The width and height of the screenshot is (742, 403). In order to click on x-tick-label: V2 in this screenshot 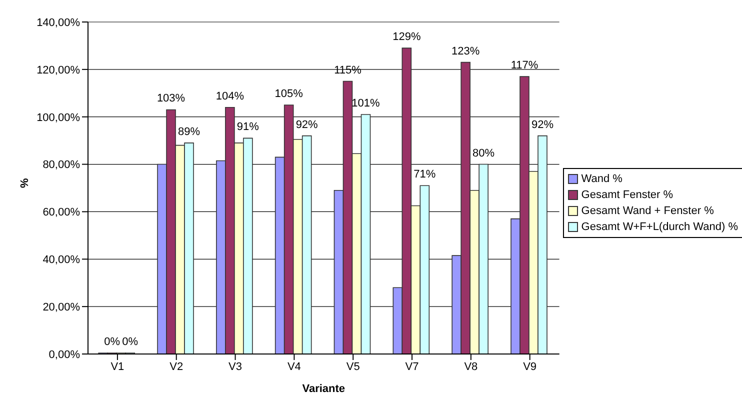, I will do `click(177, 366)`.